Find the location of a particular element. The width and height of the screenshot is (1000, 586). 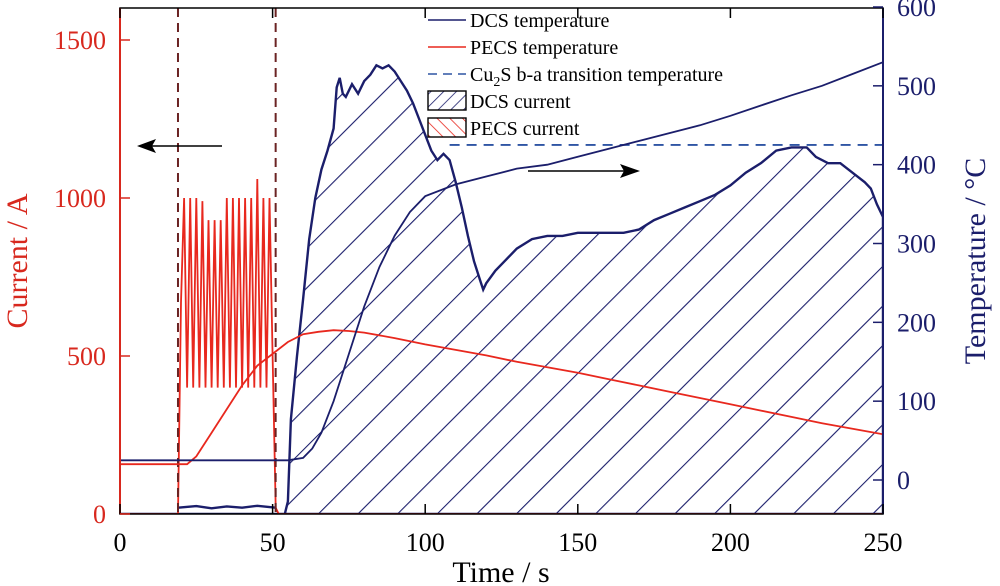

legend-item-pecs-temperature: PECS temperature is located at coordinates (523, 48).